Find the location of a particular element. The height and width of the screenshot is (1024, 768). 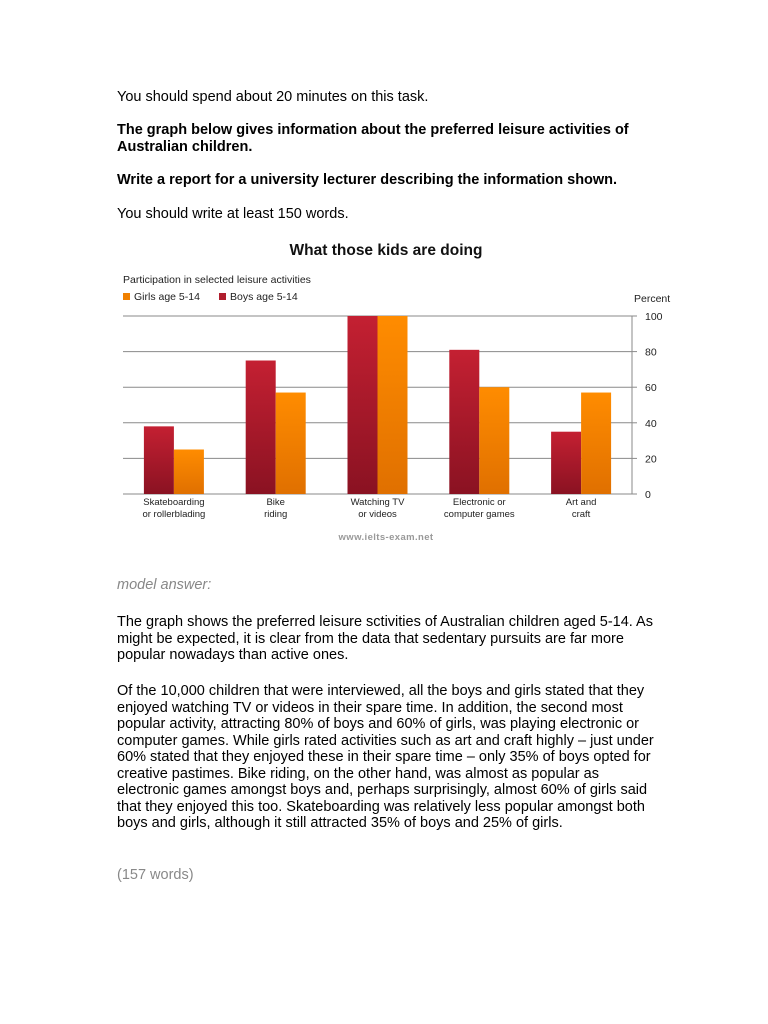

model-answer-label: model answer: is located at coordinates (164, 585).